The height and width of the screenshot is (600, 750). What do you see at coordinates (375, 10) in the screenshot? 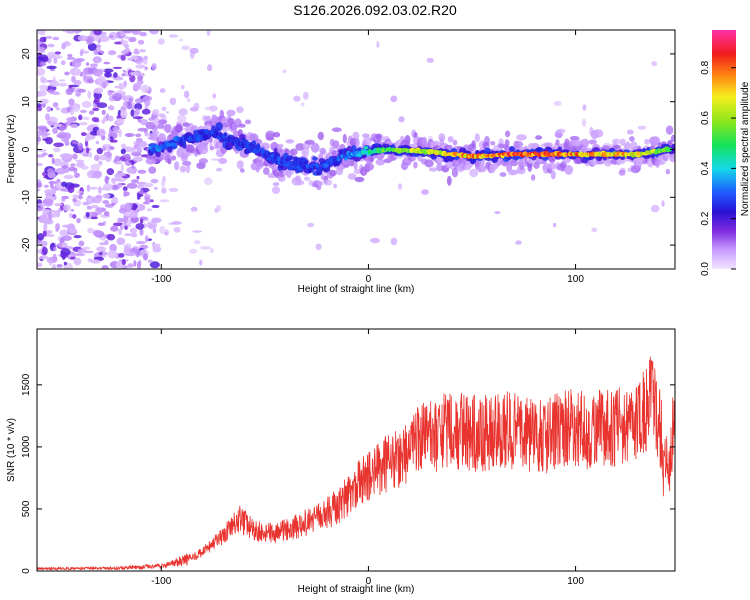
I see `chart-title: S126.2026.092.03.02.R20` at bounding box center [375, 10].